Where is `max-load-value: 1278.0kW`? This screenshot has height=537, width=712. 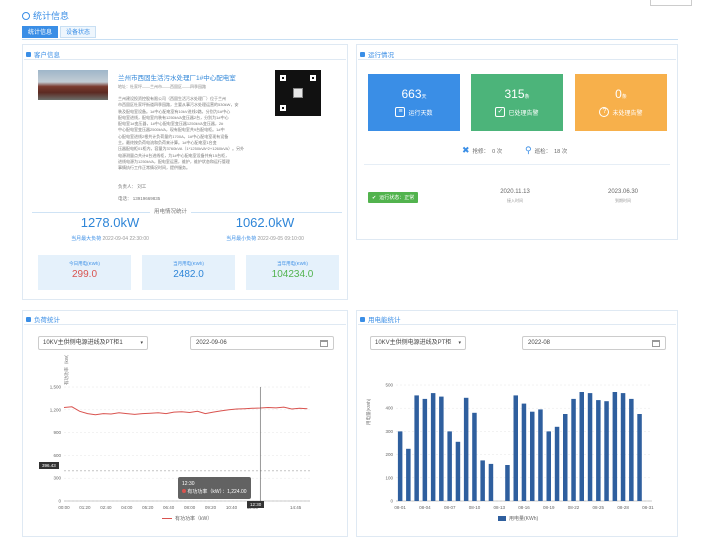 max-load-value: 1278.0kW is located at coordinates (110, 222).